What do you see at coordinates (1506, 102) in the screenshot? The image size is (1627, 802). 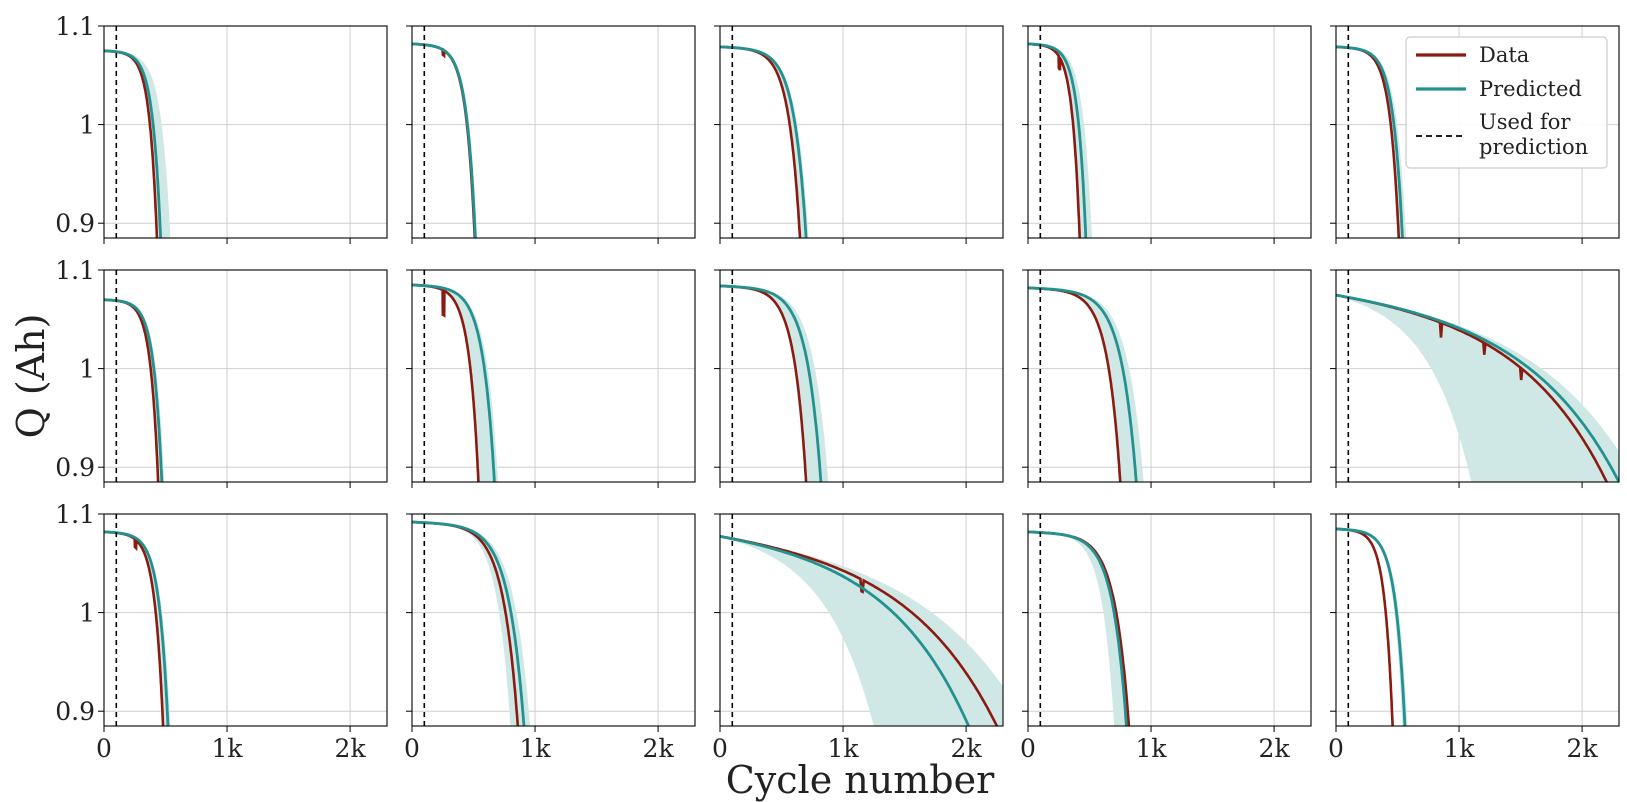 I see `legend: Data Predicted Used for prediction` at bounding box center [1506, 102].